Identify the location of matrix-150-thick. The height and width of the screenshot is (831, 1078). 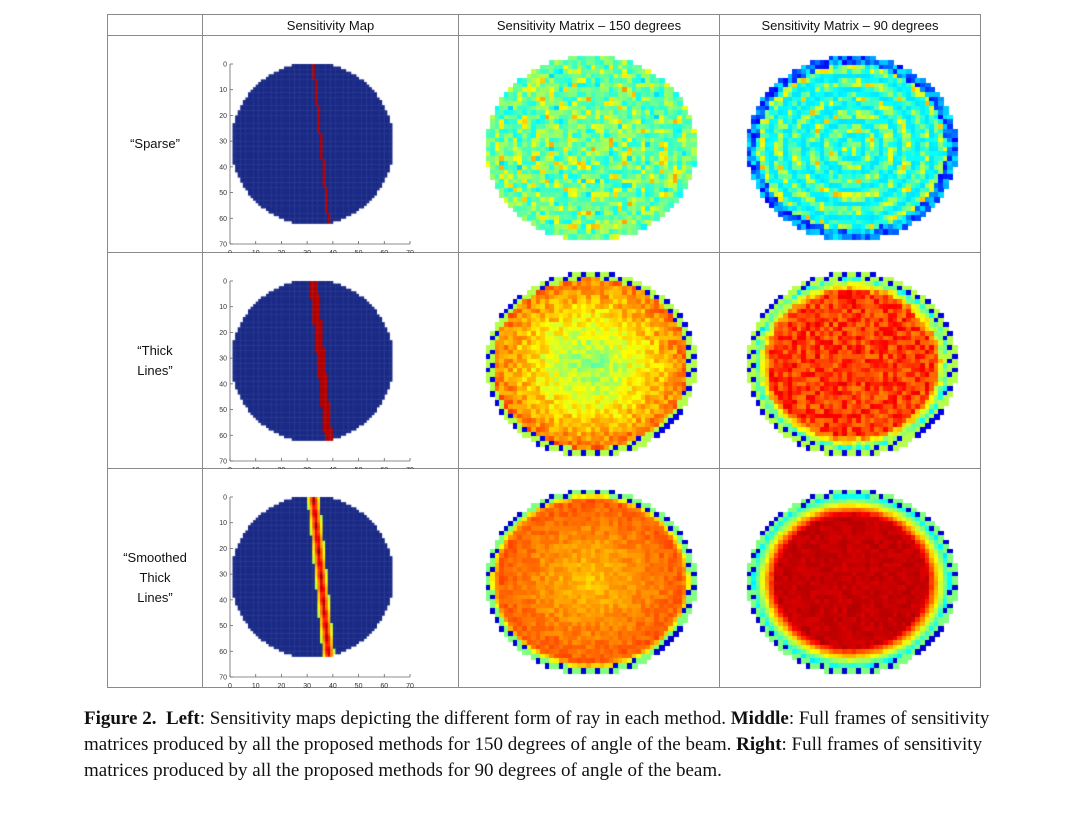
(589, 360).